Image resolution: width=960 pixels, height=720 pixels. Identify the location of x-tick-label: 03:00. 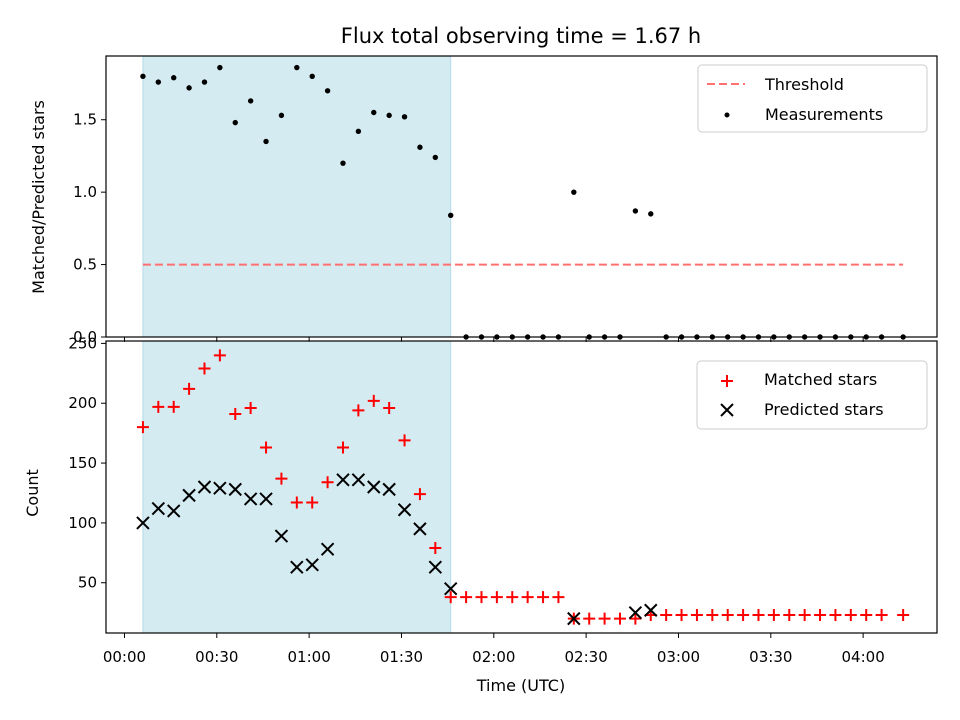
(678, 657).